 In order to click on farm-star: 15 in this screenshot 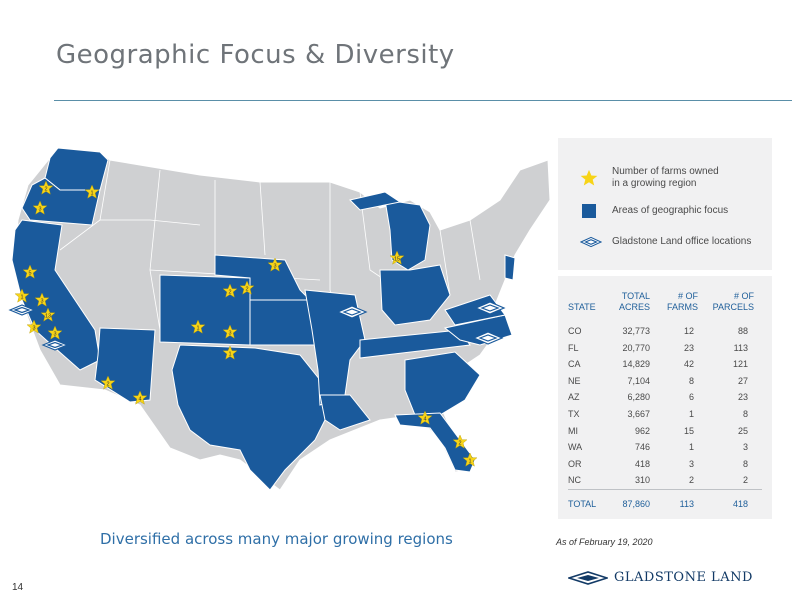, I will do `click(397, 257)`.